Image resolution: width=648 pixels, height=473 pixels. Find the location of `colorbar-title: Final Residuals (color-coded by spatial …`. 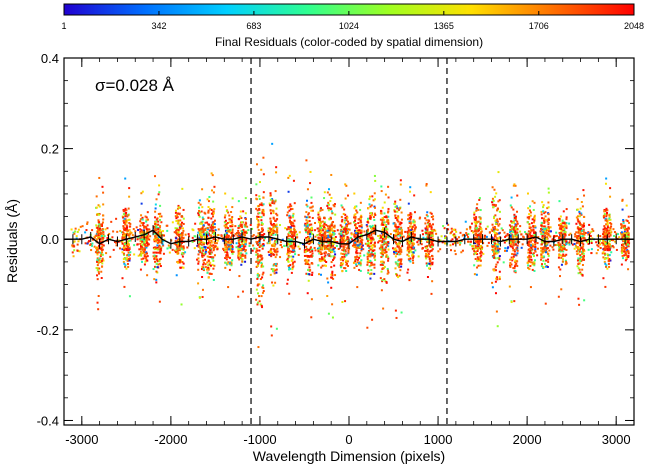

colorbar-title: Final Residuals (color-coded by spatial … is located at coordinates (349, 42).